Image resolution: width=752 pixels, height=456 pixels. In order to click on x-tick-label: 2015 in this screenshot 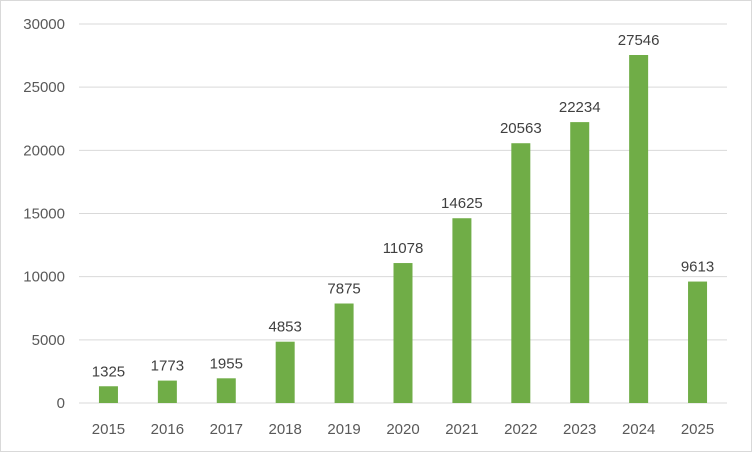, I will do `click(108, 429)`.